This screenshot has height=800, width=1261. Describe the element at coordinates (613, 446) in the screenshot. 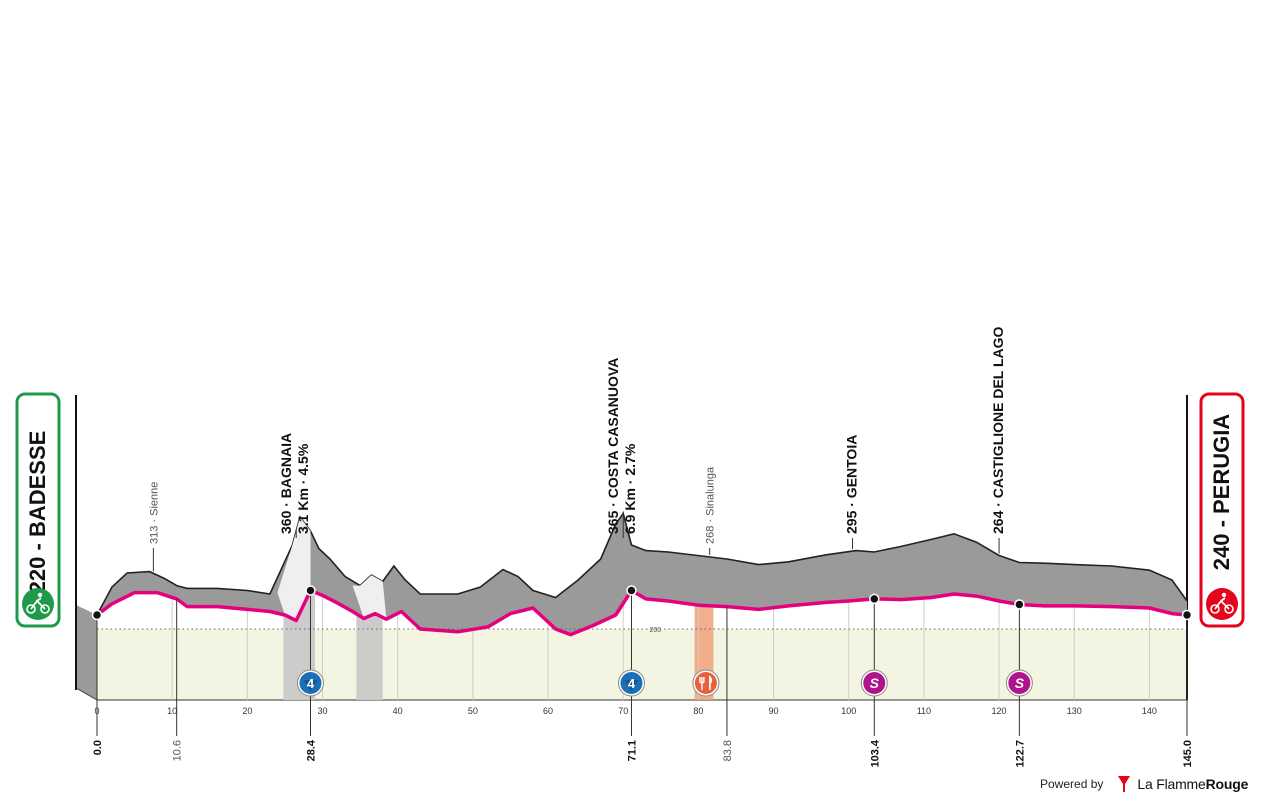

I see `top-label-2: 365 · COSTA CASANUOVA` at that location.